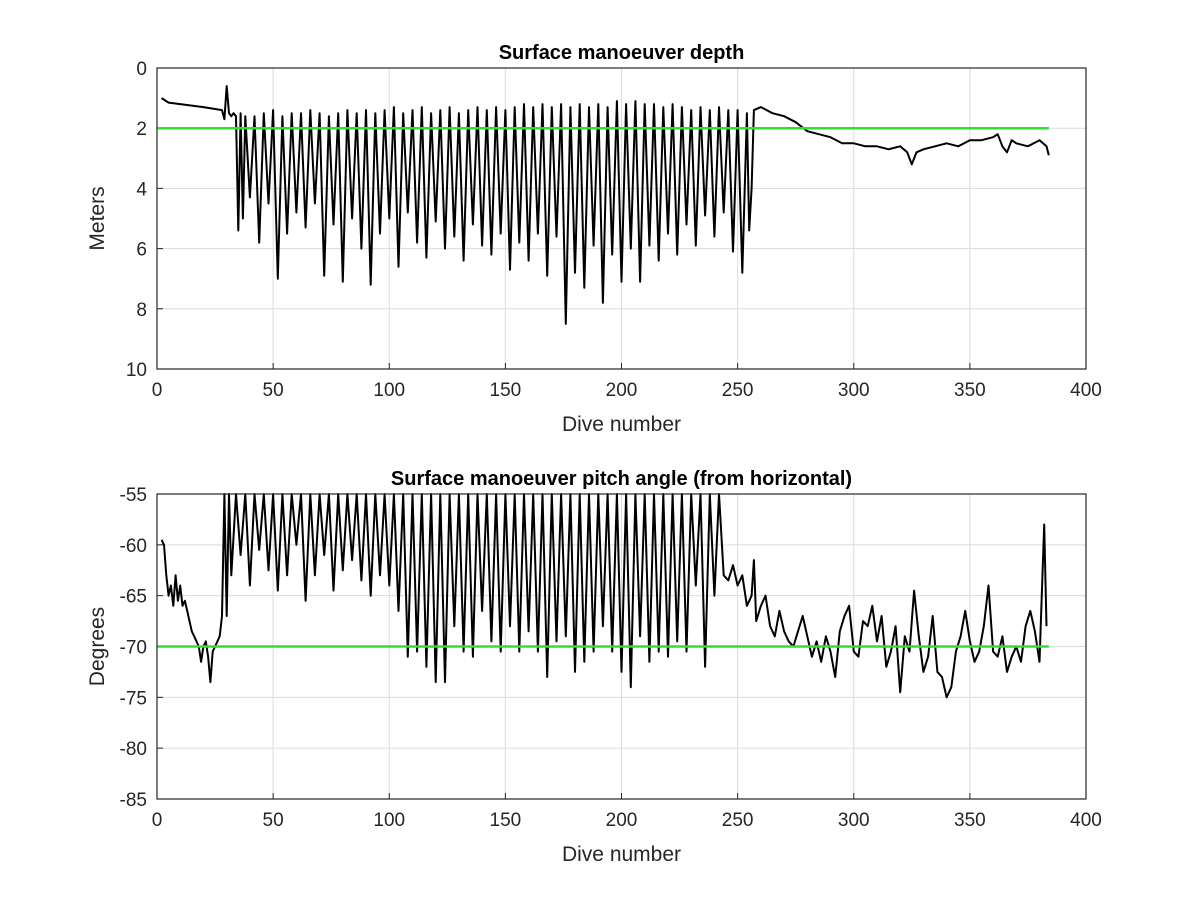 The image size is (1200, 905). Describe the element at coordinates (133, 800) in the screenshot. I see `y-tick-label: -85` at that location.